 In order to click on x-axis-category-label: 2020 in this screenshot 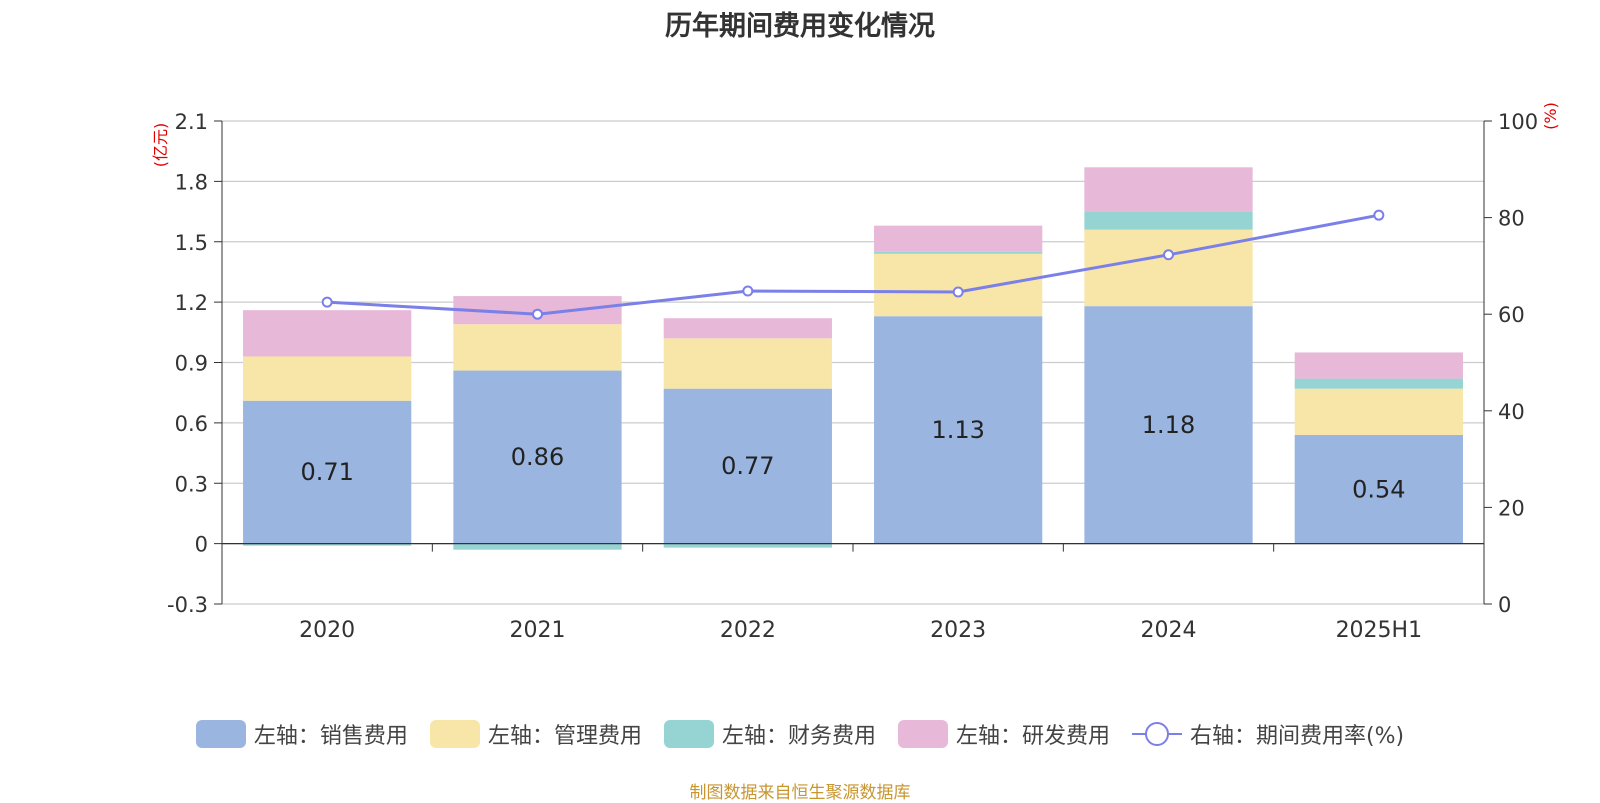, I will do `click(327, 630)`.